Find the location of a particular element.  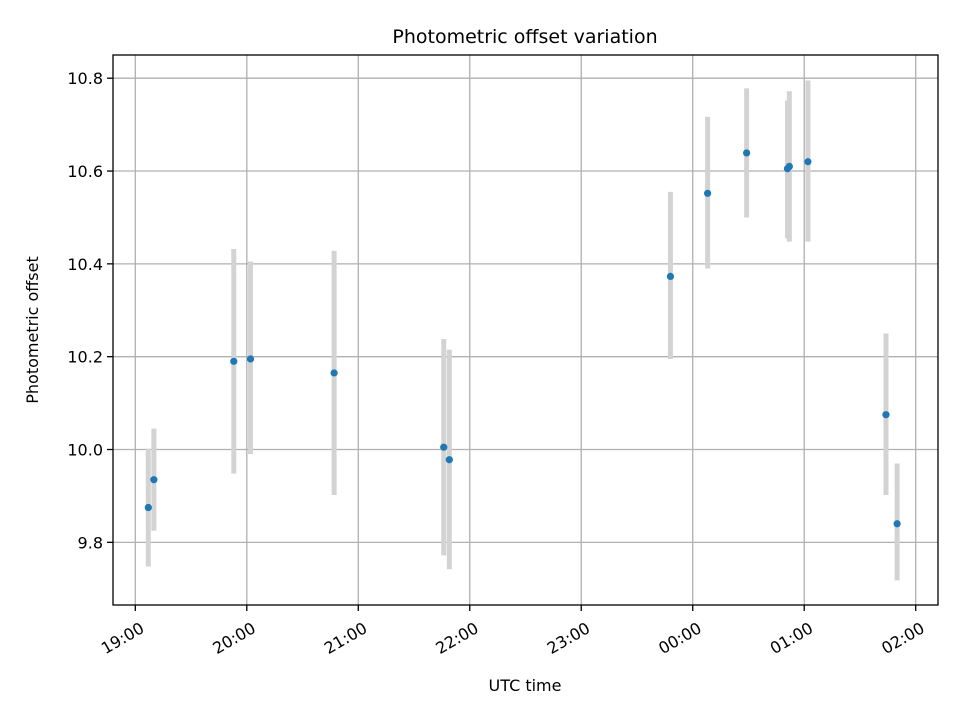

y-axis-label: Photometric offset is located at coordinates (32, 330).